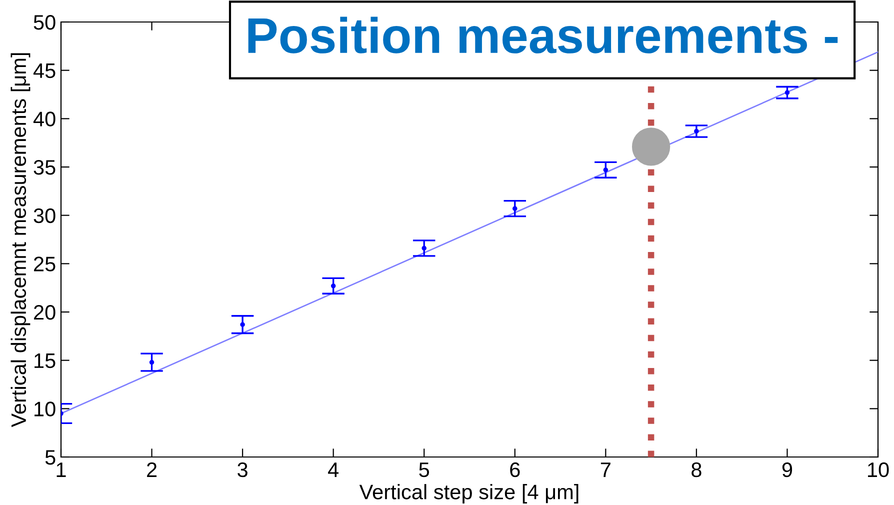  What do you see at coordinates (45, 167) in the screenshot?
I see `y-tick-label: 35` at bounding box center [45, 167].